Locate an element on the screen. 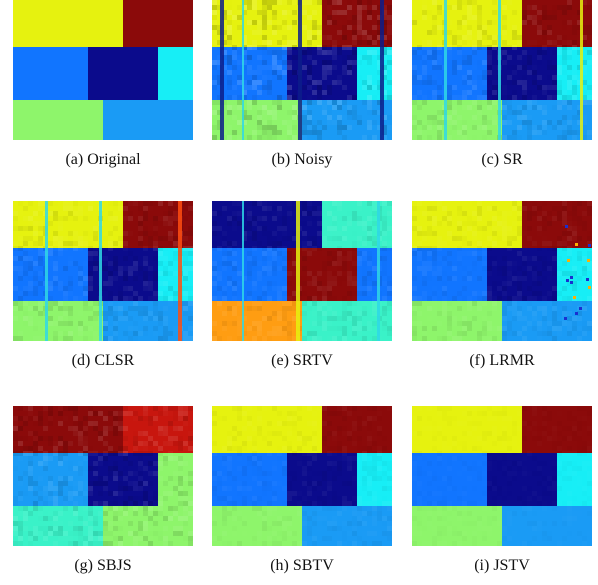 The image size is (598, 585). panel-f is located at coordinates (502, 271).